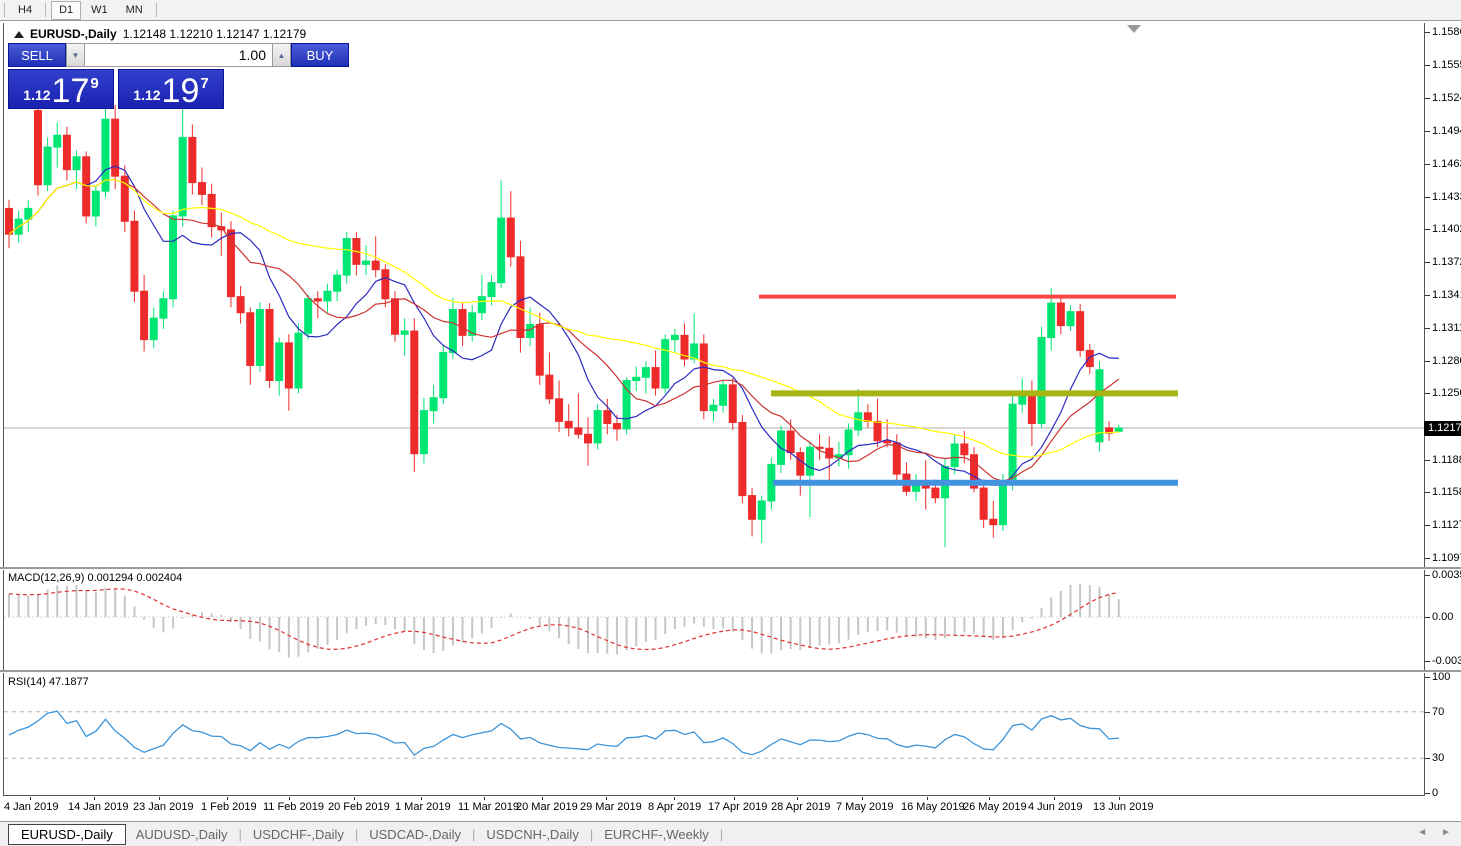 The image size is (1461, 846). What do you see at coordinates (423, 807) in the screenshot?
I see `date-label: 1 Mar 2019` at bounding box center [423, 807].